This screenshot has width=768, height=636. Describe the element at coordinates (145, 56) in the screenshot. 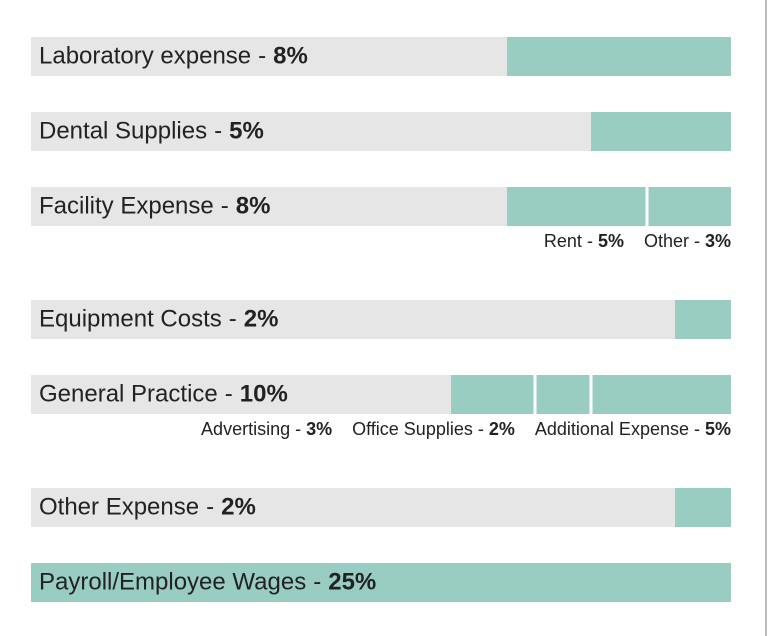

I see `category-name: Laboratory expense` at that location.